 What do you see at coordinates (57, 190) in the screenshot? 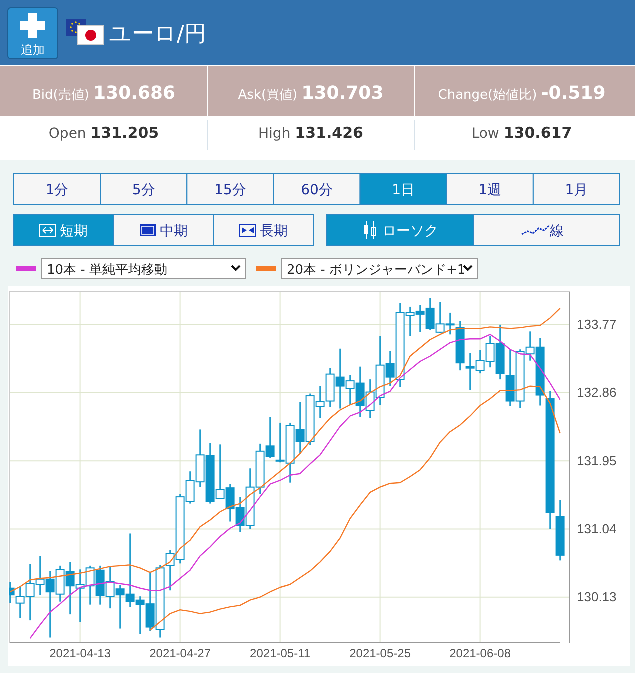
I see `text: 1分` at bounding box center [57, 190].